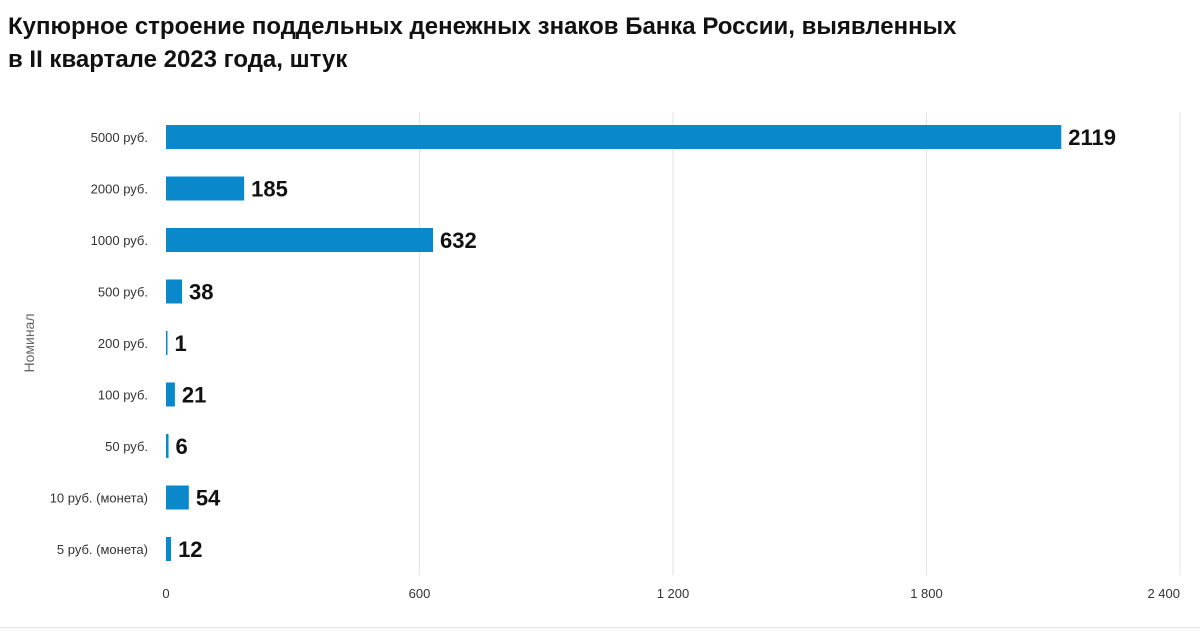 The image size is (1200, 639). I want to click on category-label: 100 руб., so click(123, 395).